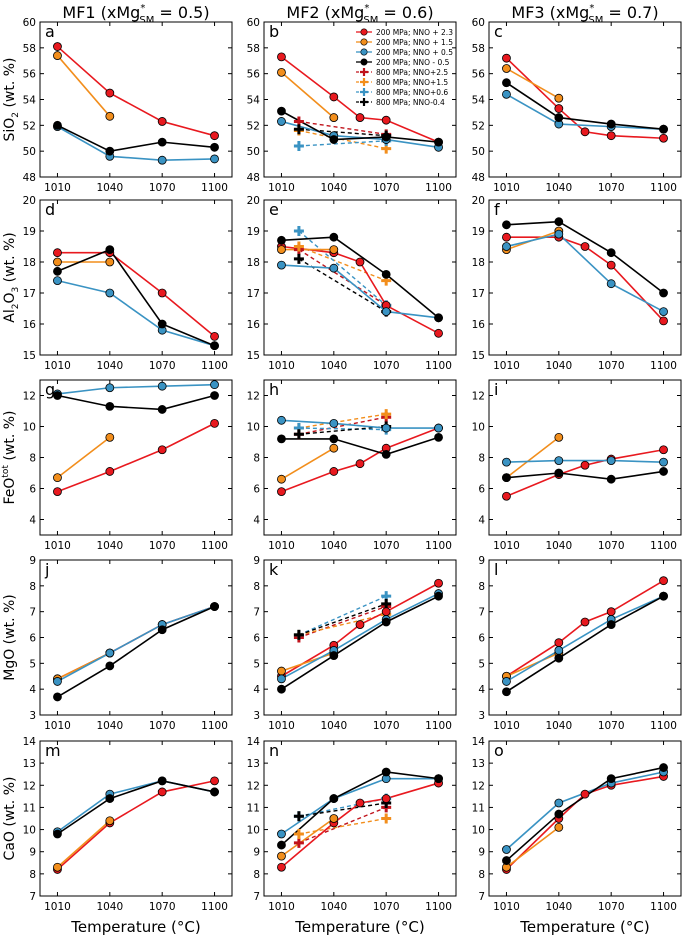 The image size is (685, 941). What do you see at coordinates (253, 178) in the screenshot?
I see `y-tick-label: 48` at bounding box center [253, 178].